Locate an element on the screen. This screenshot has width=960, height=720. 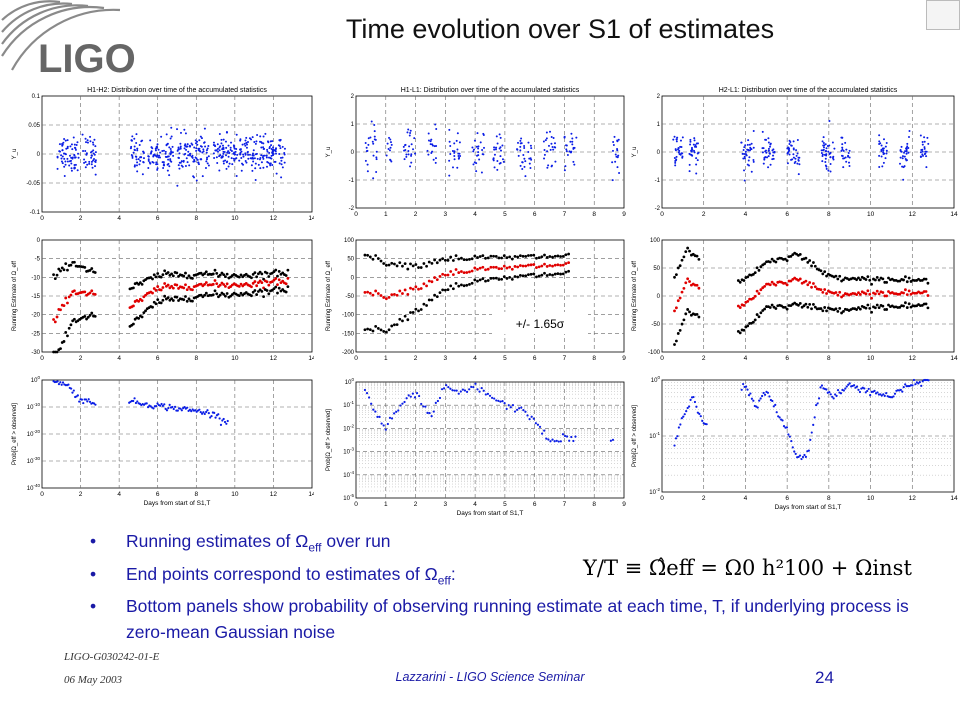
annotation-label: +/- 1.65σ is located at coordinates (540, 324).